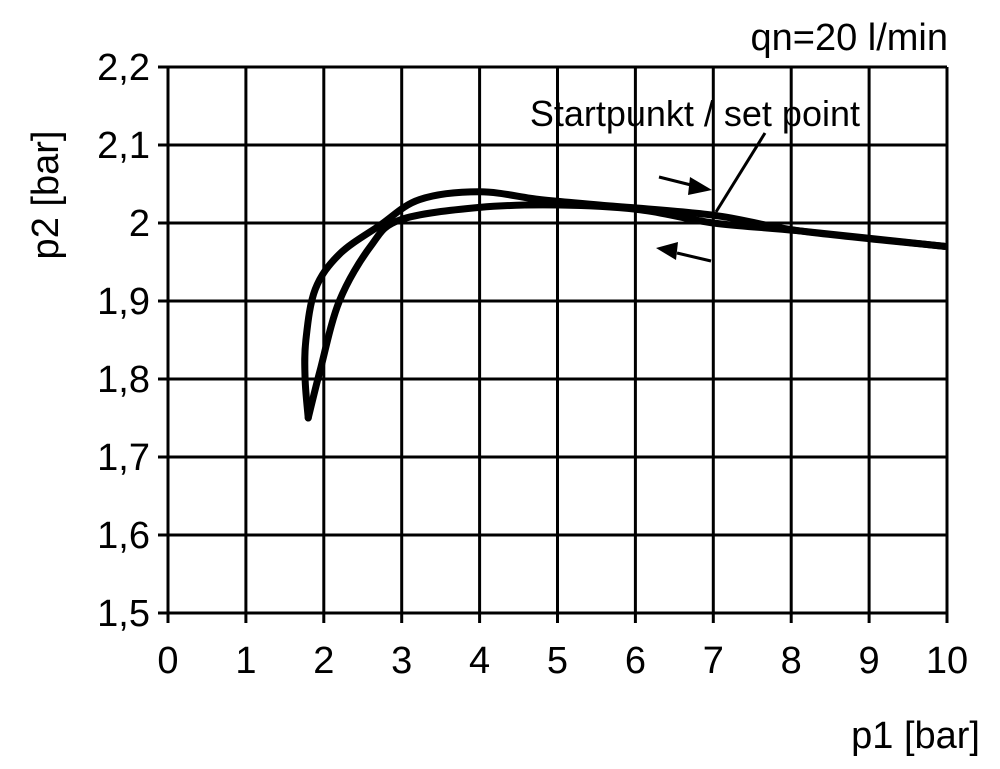  What do you see at coordinates (245, 661) in the screenshot?
I see `x-tick-label: 1` at bounding box center [245, 661].